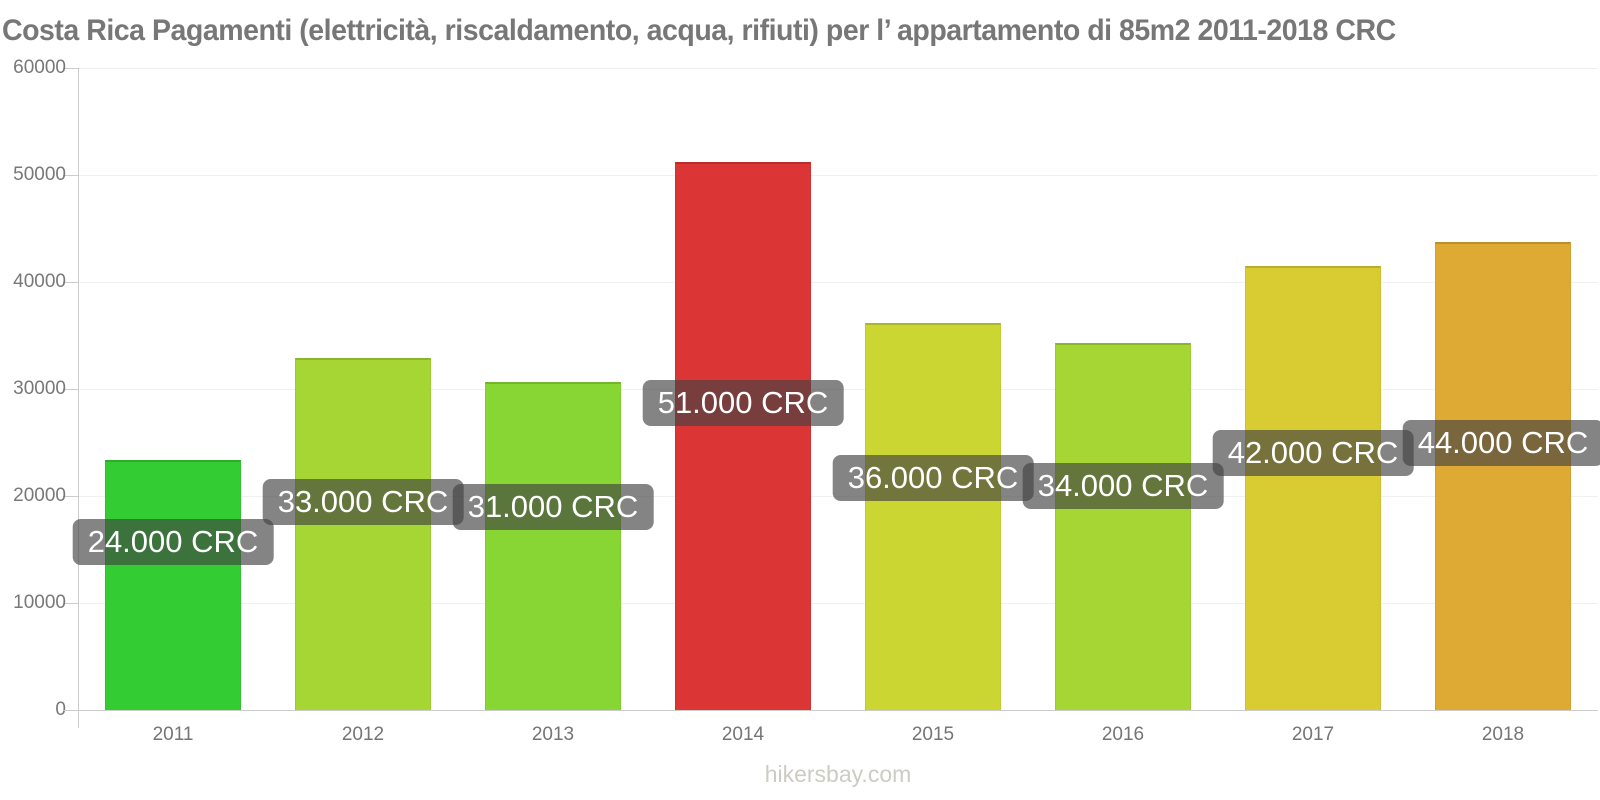  Describe the element at coordinates (363, 502) in the screenshot. I see `bar-value-label-2012: 33.000 CRC` at that location.